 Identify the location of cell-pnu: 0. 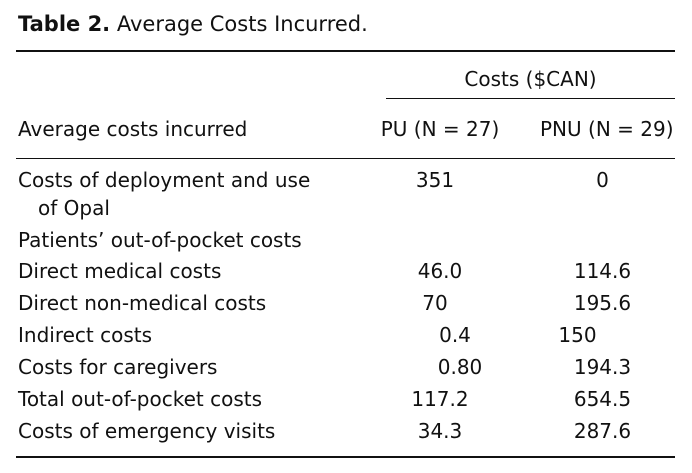
(602, 180).